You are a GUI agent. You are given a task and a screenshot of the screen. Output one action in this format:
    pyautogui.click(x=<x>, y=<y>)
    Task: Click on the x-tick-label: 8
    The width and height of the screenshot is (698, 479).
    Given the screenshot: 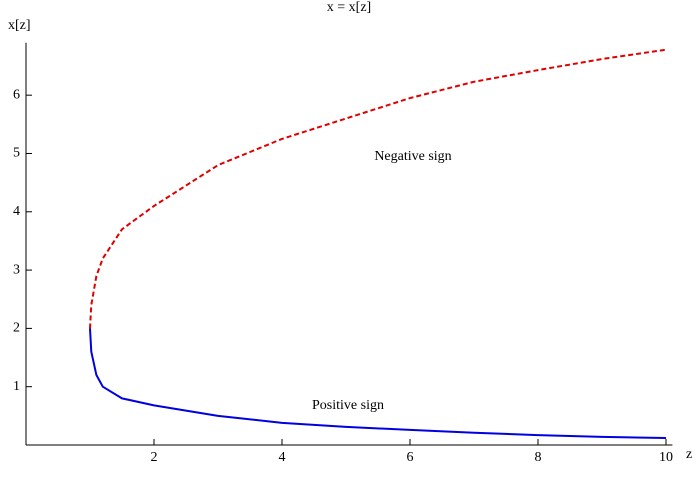 What is the action you would take?
    pyautogui.click(x=538, y=457)
    